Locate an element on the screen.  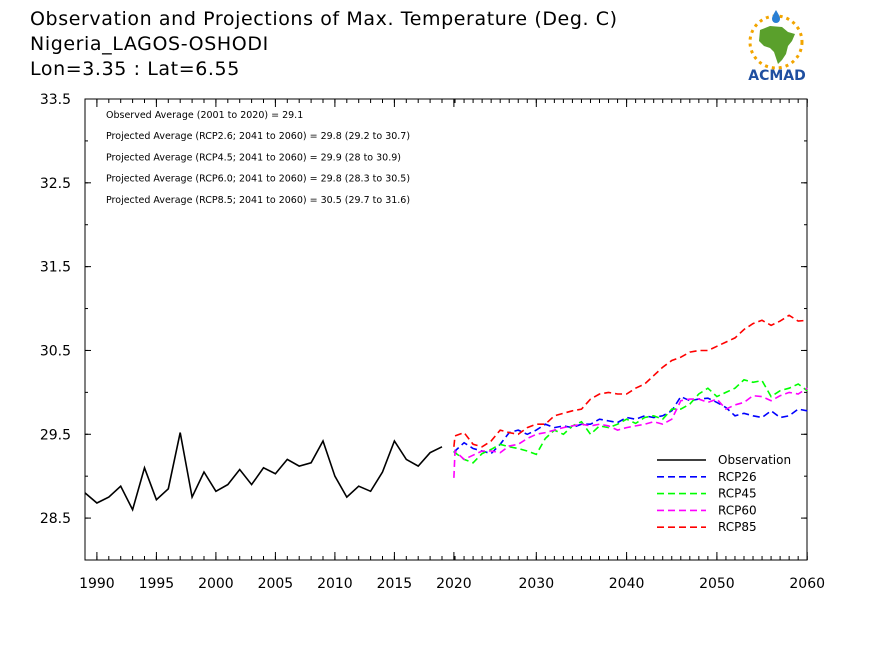
y-tick-label: 33.5 is located at coordinates (55, 100).